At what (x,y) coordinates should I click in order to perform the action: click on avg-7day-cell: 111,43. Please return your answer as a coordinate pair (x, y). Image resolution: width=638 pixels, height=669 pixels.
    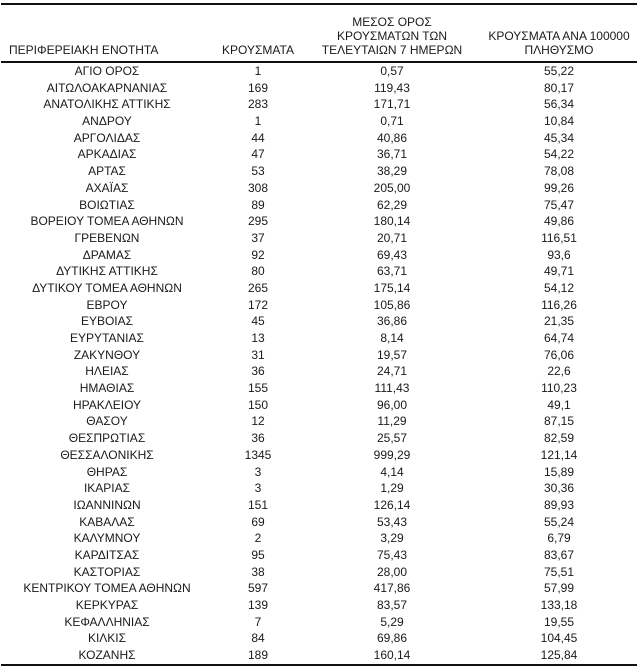
    Looking at the image, I should click on (392, 388).